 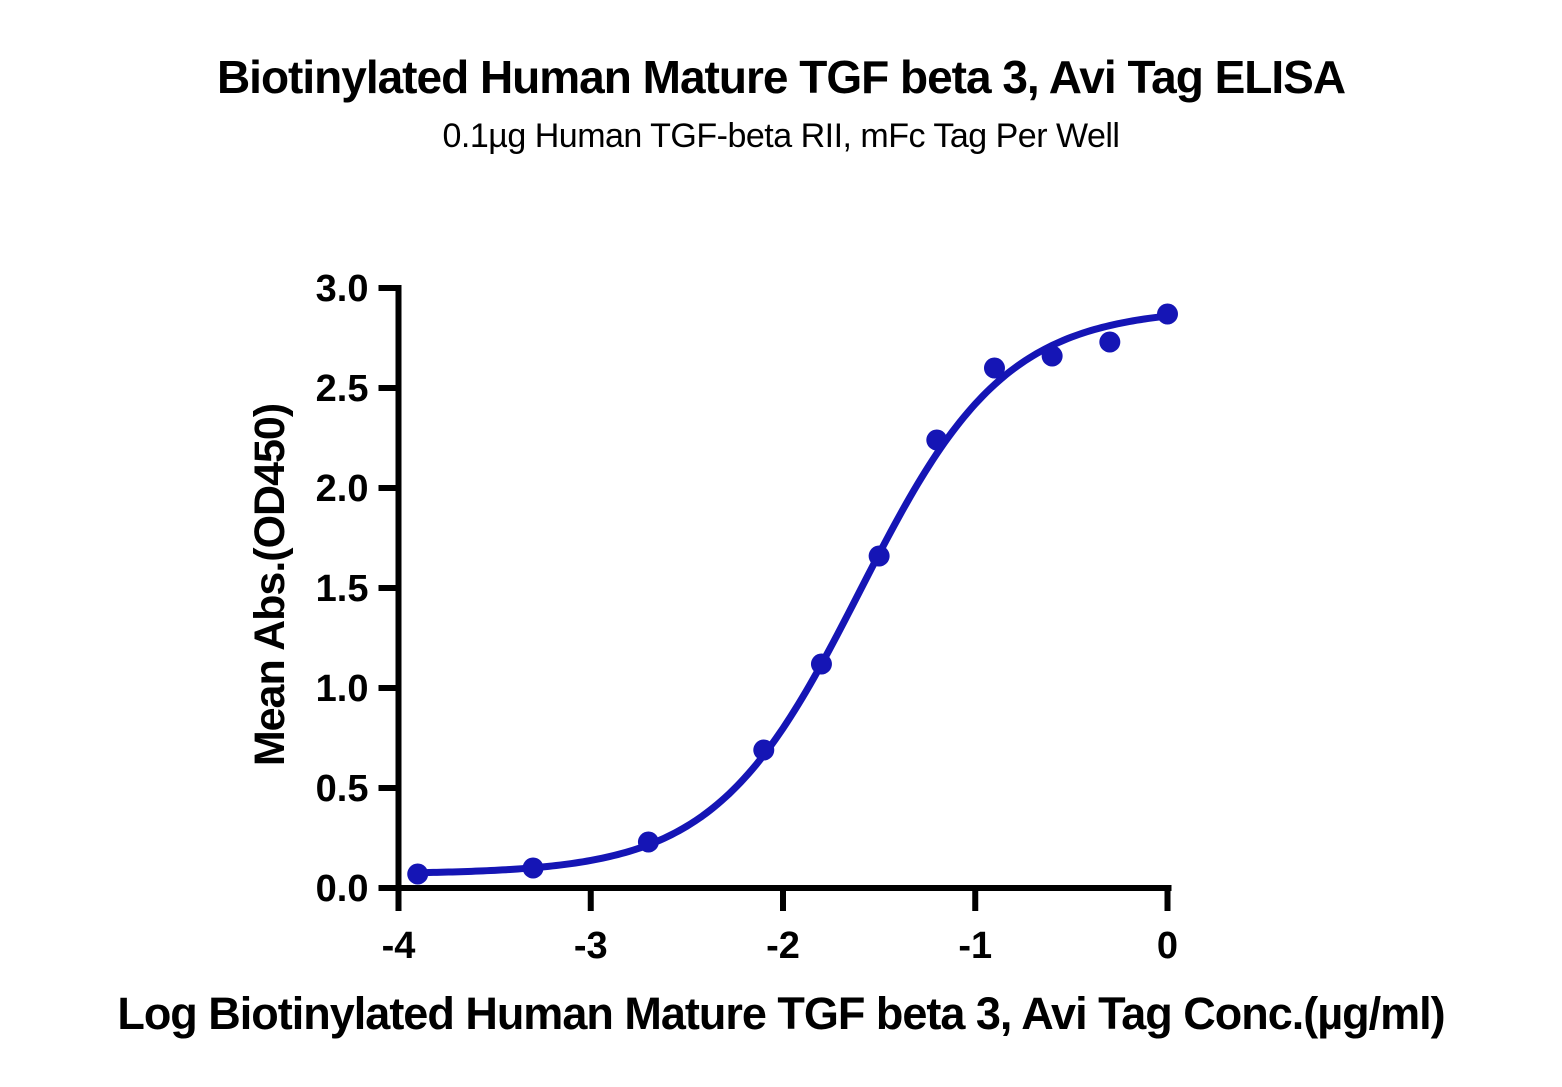 I want to click on x-tick-label: -4, so click(x=399, y=946).